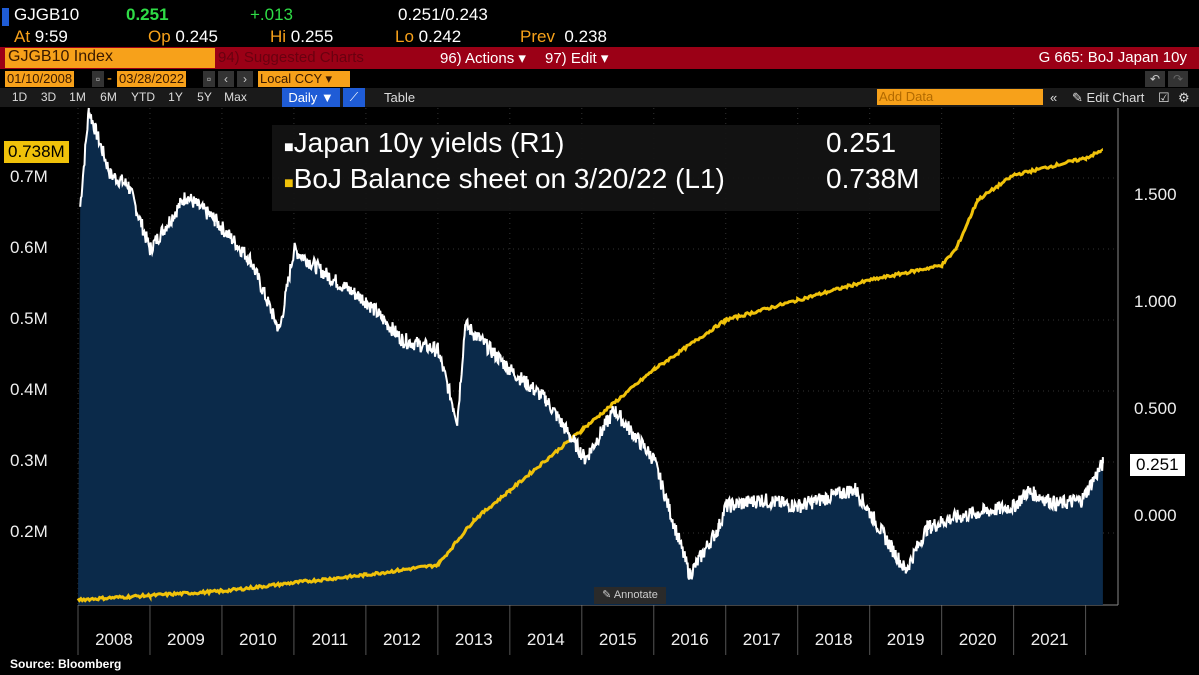 The width and height of the screenshot is (1199, 675). I want to click on prev-value: 0.238, so click(585, 36).